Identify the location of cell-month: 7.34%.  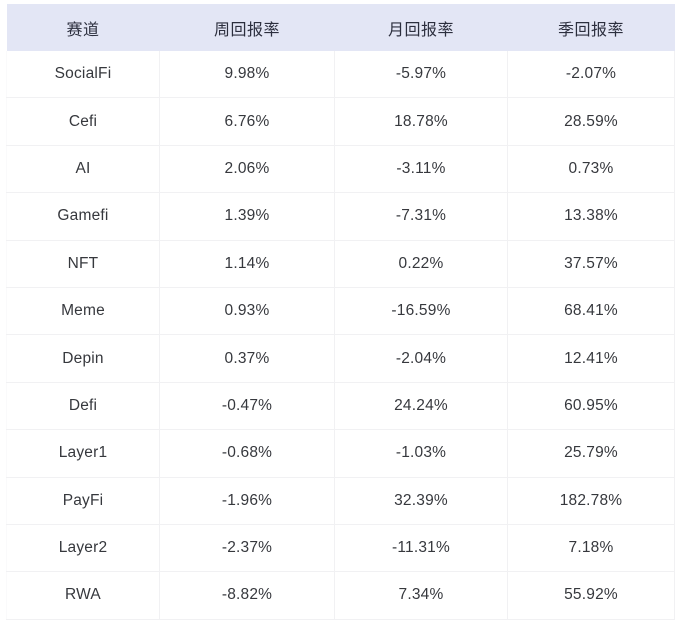
(421, 595).